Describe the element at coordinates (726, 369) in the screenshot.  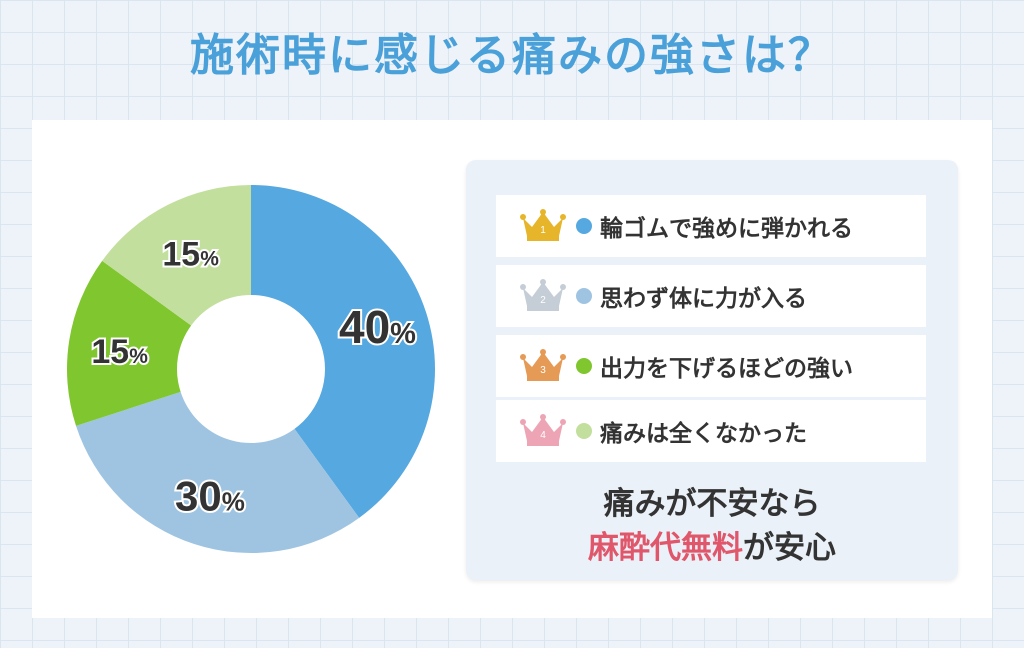
I see `legend-label: 出力を下げるほどの強い` at that location.